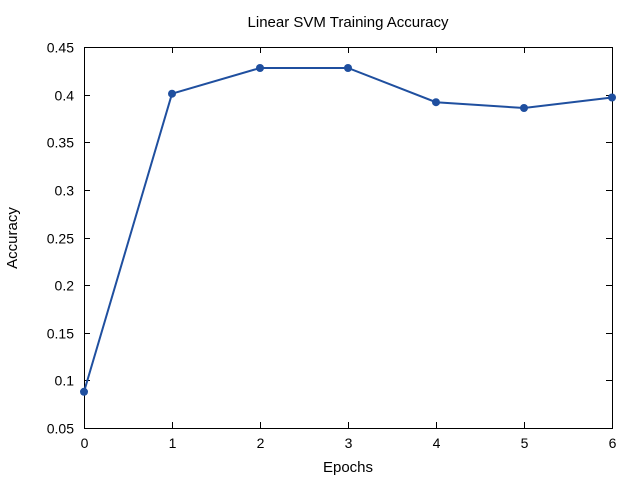 The image size is (640, 480). What do you see at coordinates (349, 443) in the screenshot?
I see `x-tick-label: 3` at bounding box center [349, 443].